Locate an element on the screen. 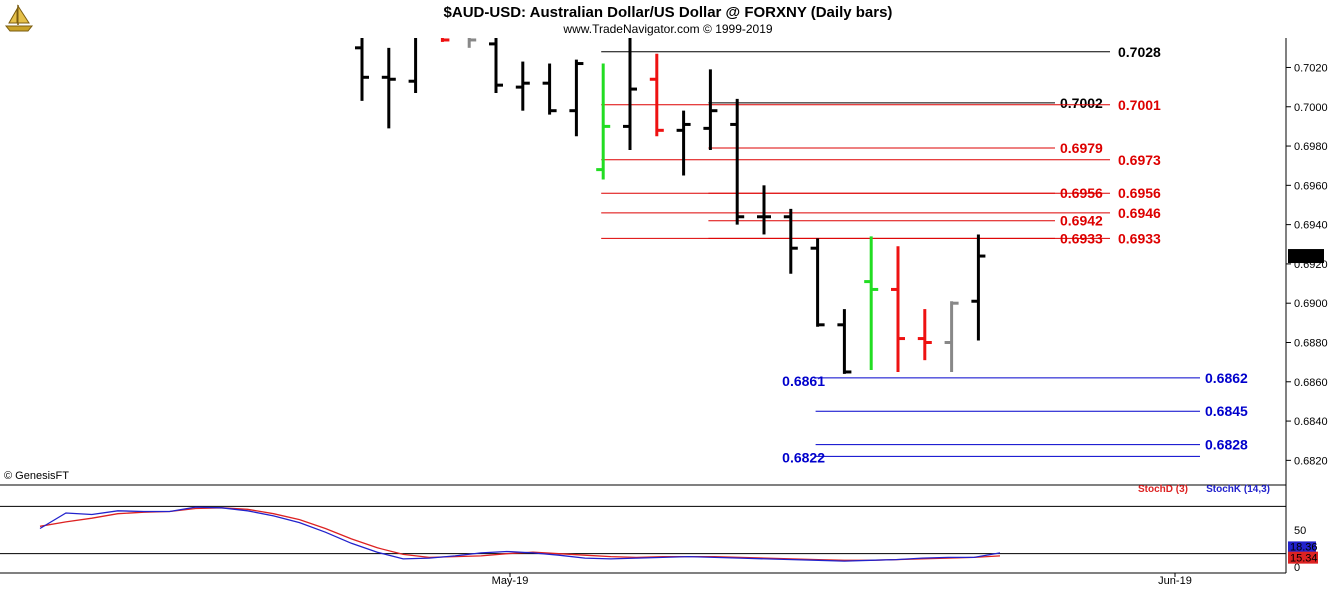 The height and width of the screenshot is (591, 1336). price-tick-label: 0.6940 is located at coordinates (1311, 226).